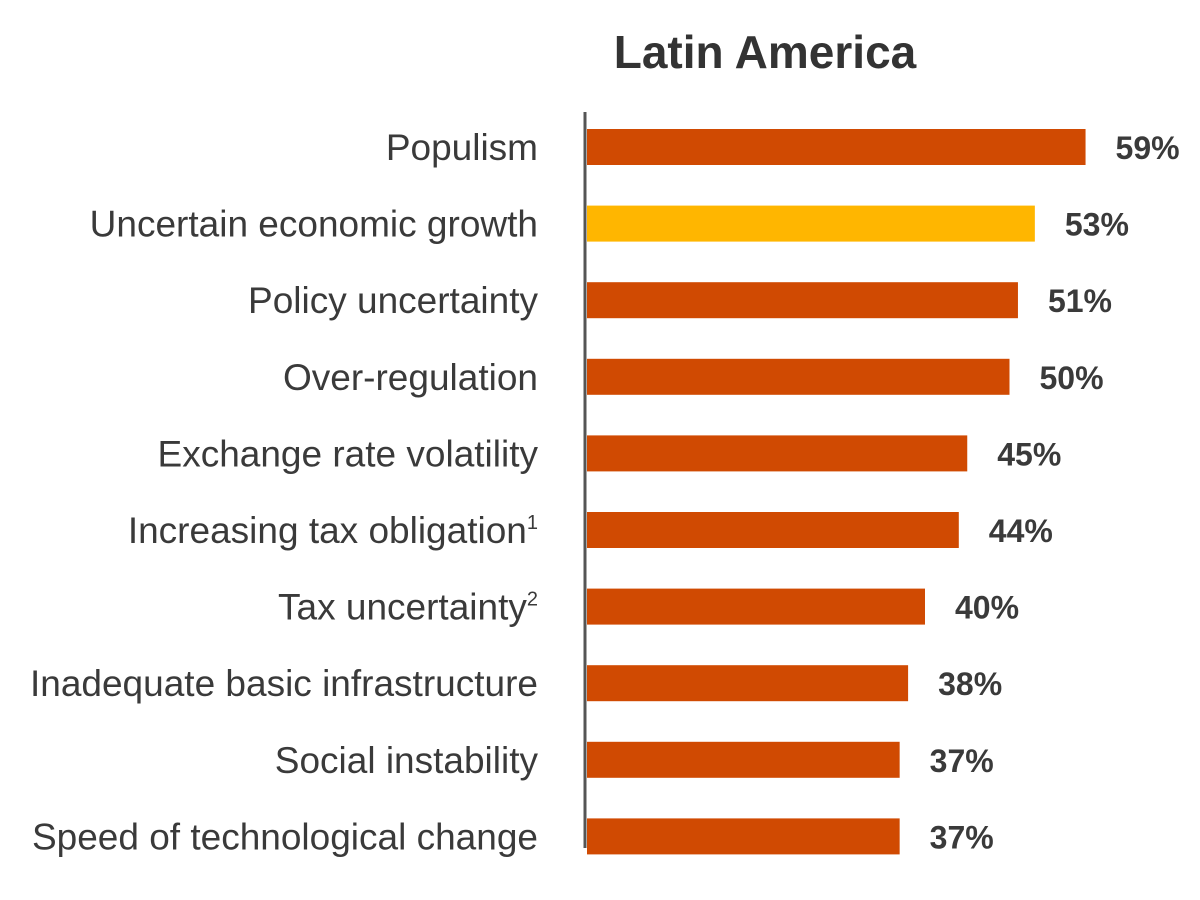 The image size is (1200, 900). Describe the element at coordinates (987, 608) in the screenshot. I see `value-label-7: 40%` at that location.